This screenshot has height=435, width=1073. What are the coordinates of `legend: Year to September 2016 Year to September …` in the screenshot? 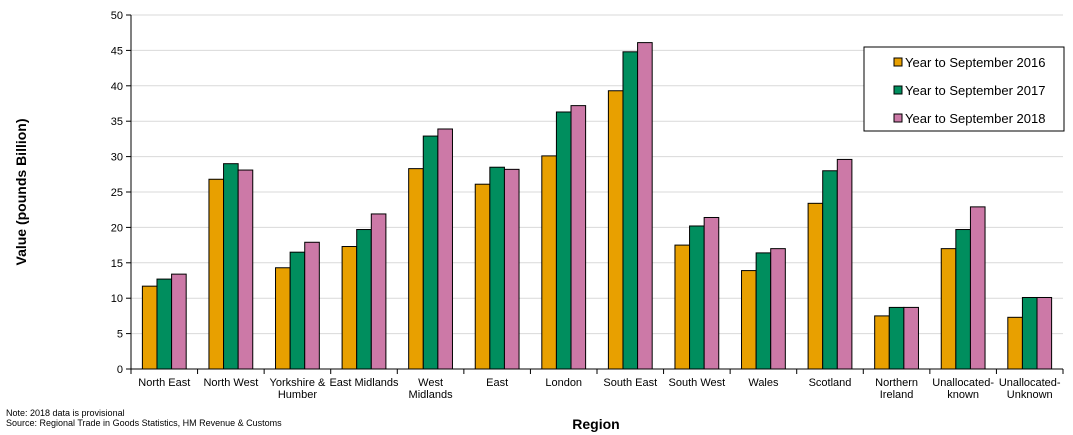 It's located at (964, 89).